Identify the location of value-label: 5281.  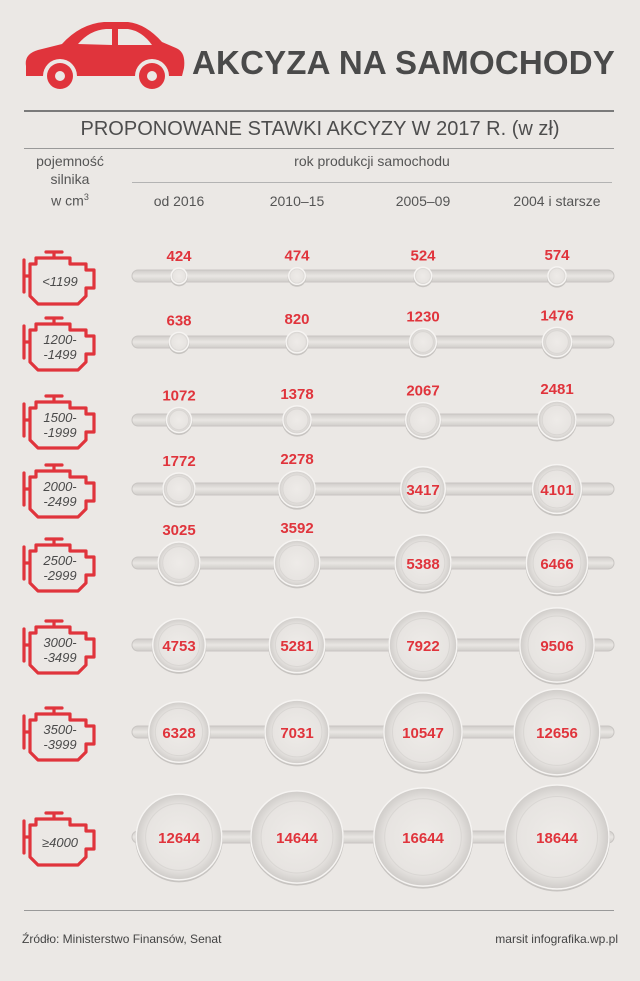
(296, 646).